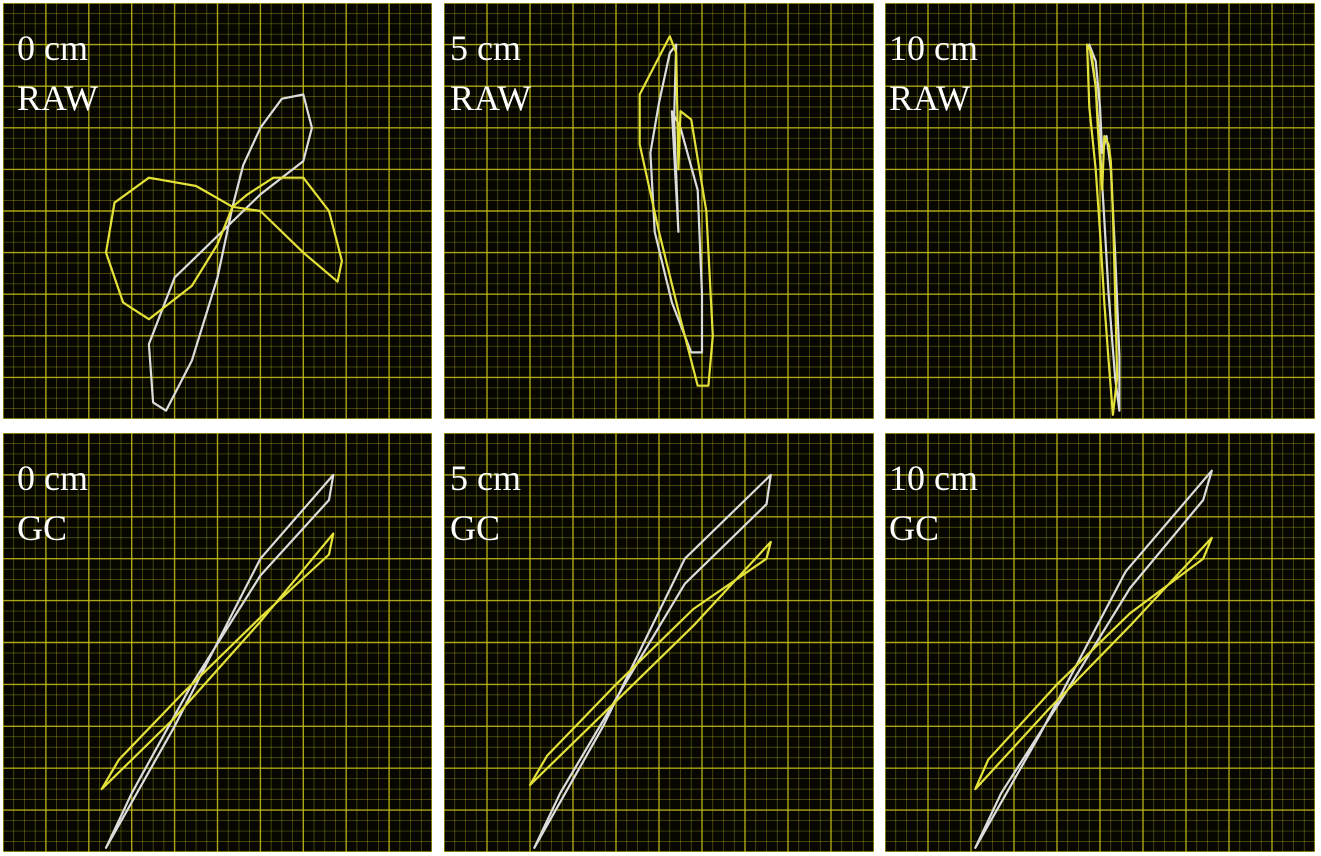 Image resolution: width=1321 pixels, height=856 pixels. What do you see at coordinates (485, 503) in the screenshot?
I see `panel-label: 5 cm GC` at bounding box center [485, 503].